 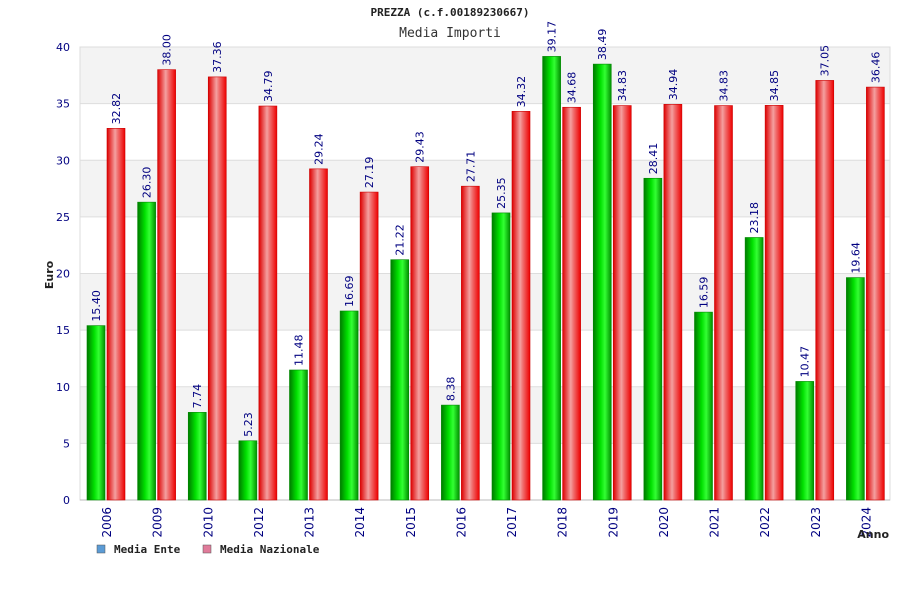 What do you see at coordinates (724, 86) in the screenshot?
I see `data-label-media-nazionale-2021: 34.83` at bounding box center [724, 86].